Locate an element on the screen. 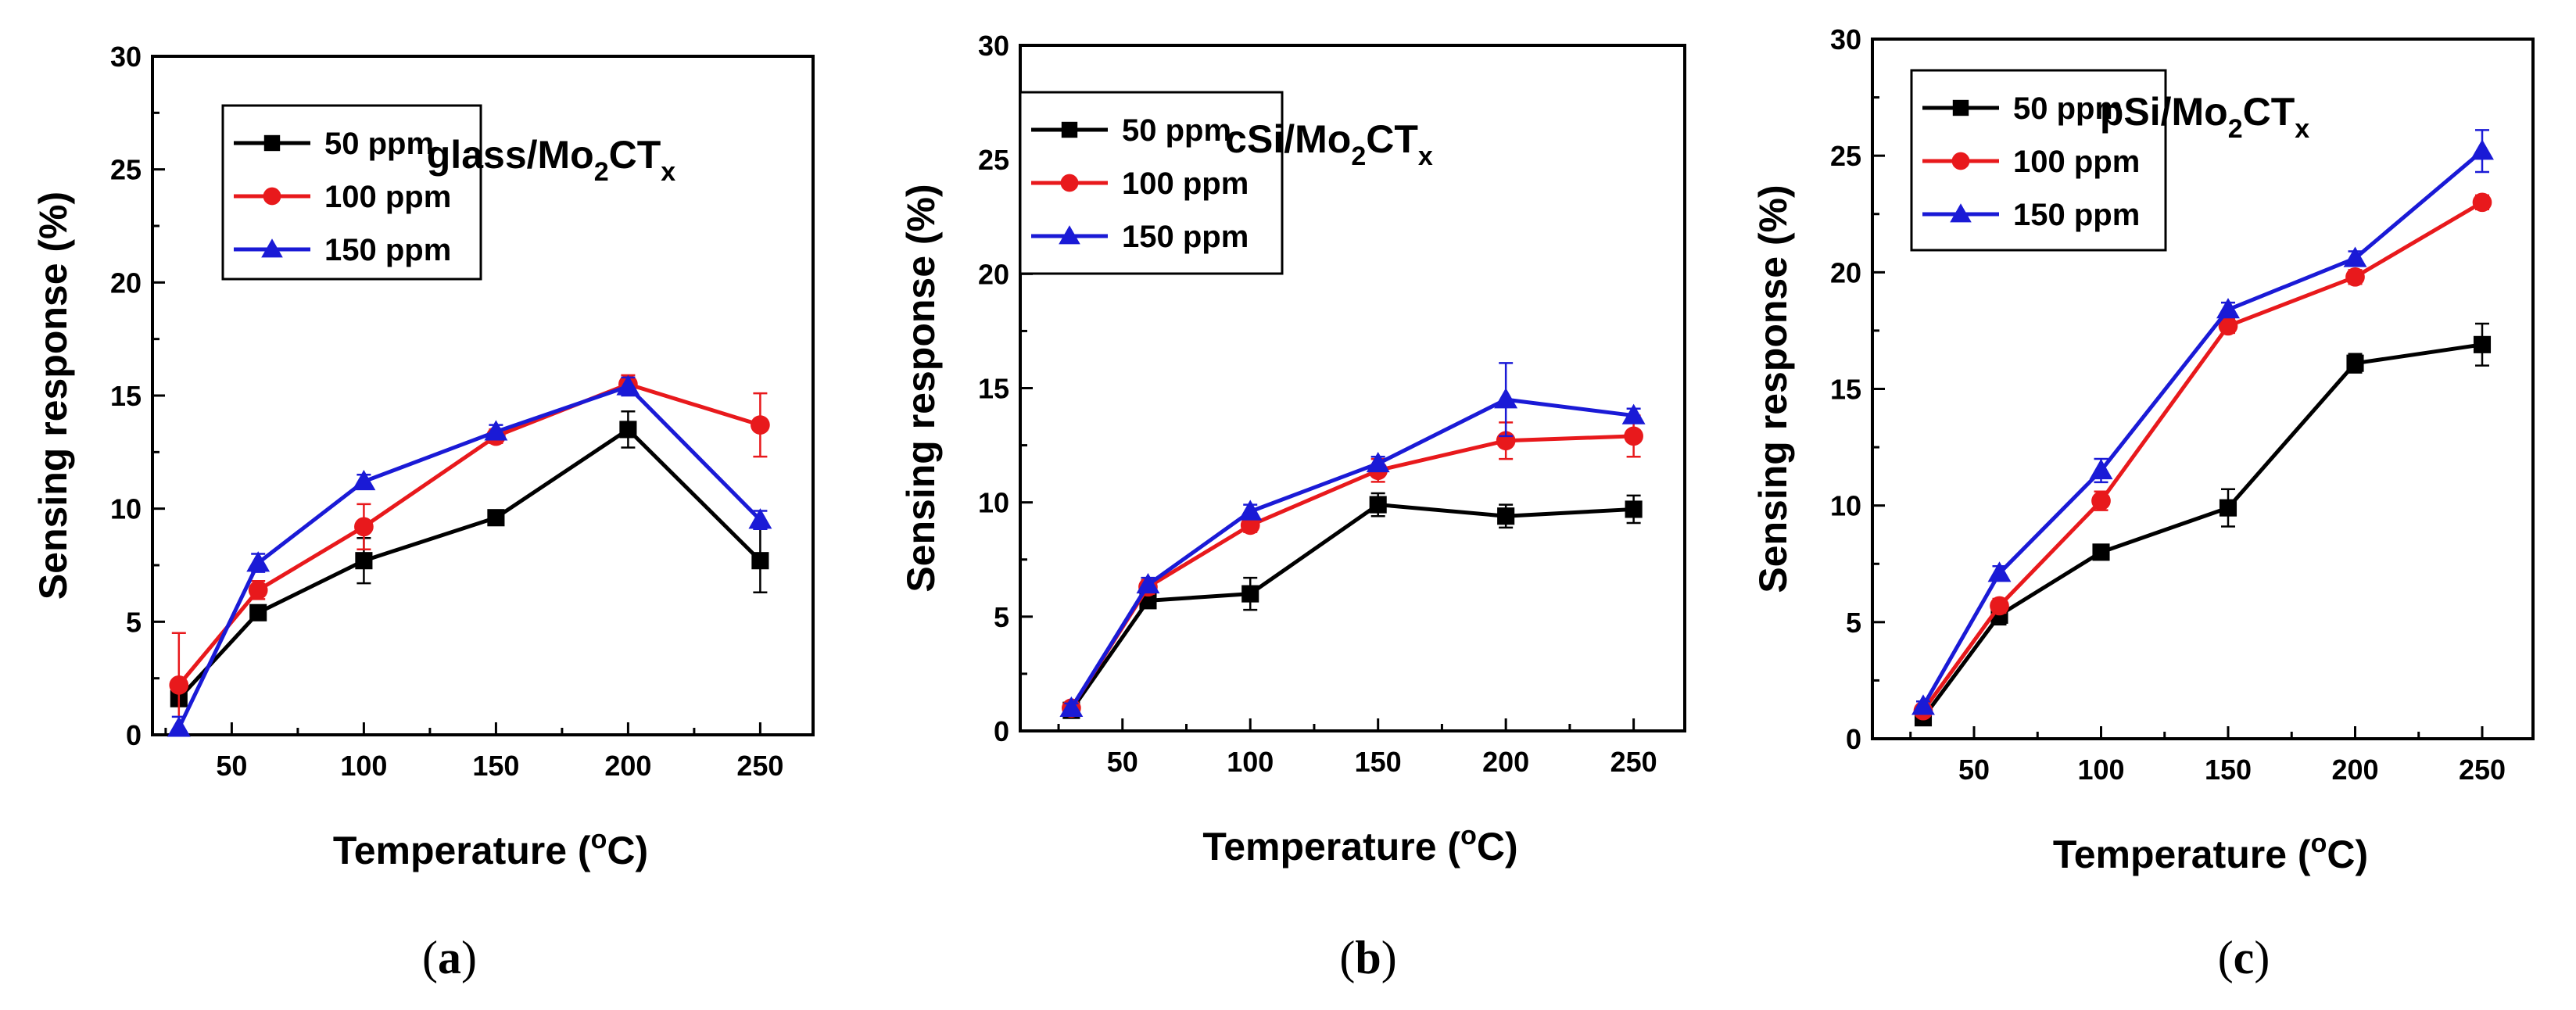 The width and height of the screenshot is (2576, 1010). chart-title-text: glass/Mo is located at coordinates (510, 155).